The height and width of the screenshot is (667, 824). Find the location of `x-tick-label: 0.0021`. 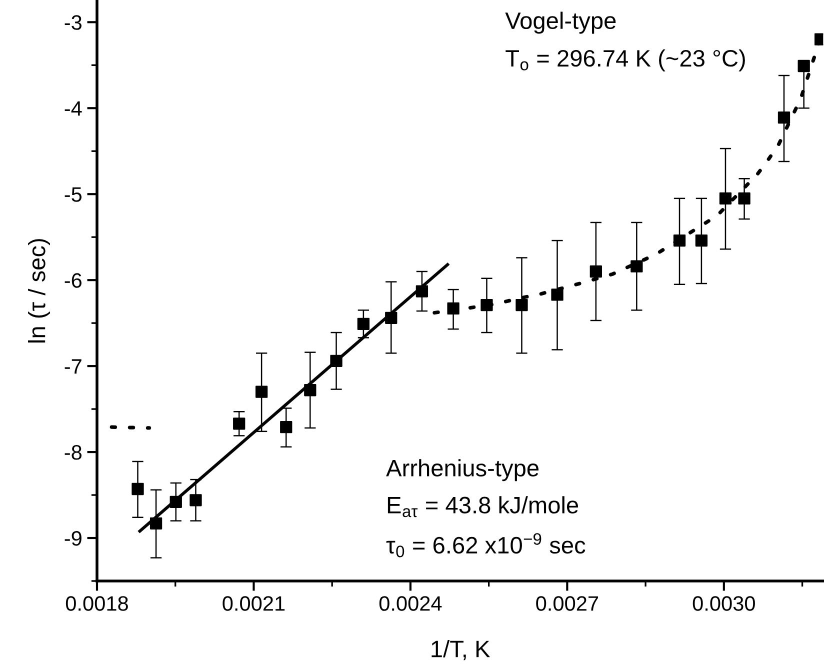

x-tick-label: 0.0021 is located at coordinates (253, 603).